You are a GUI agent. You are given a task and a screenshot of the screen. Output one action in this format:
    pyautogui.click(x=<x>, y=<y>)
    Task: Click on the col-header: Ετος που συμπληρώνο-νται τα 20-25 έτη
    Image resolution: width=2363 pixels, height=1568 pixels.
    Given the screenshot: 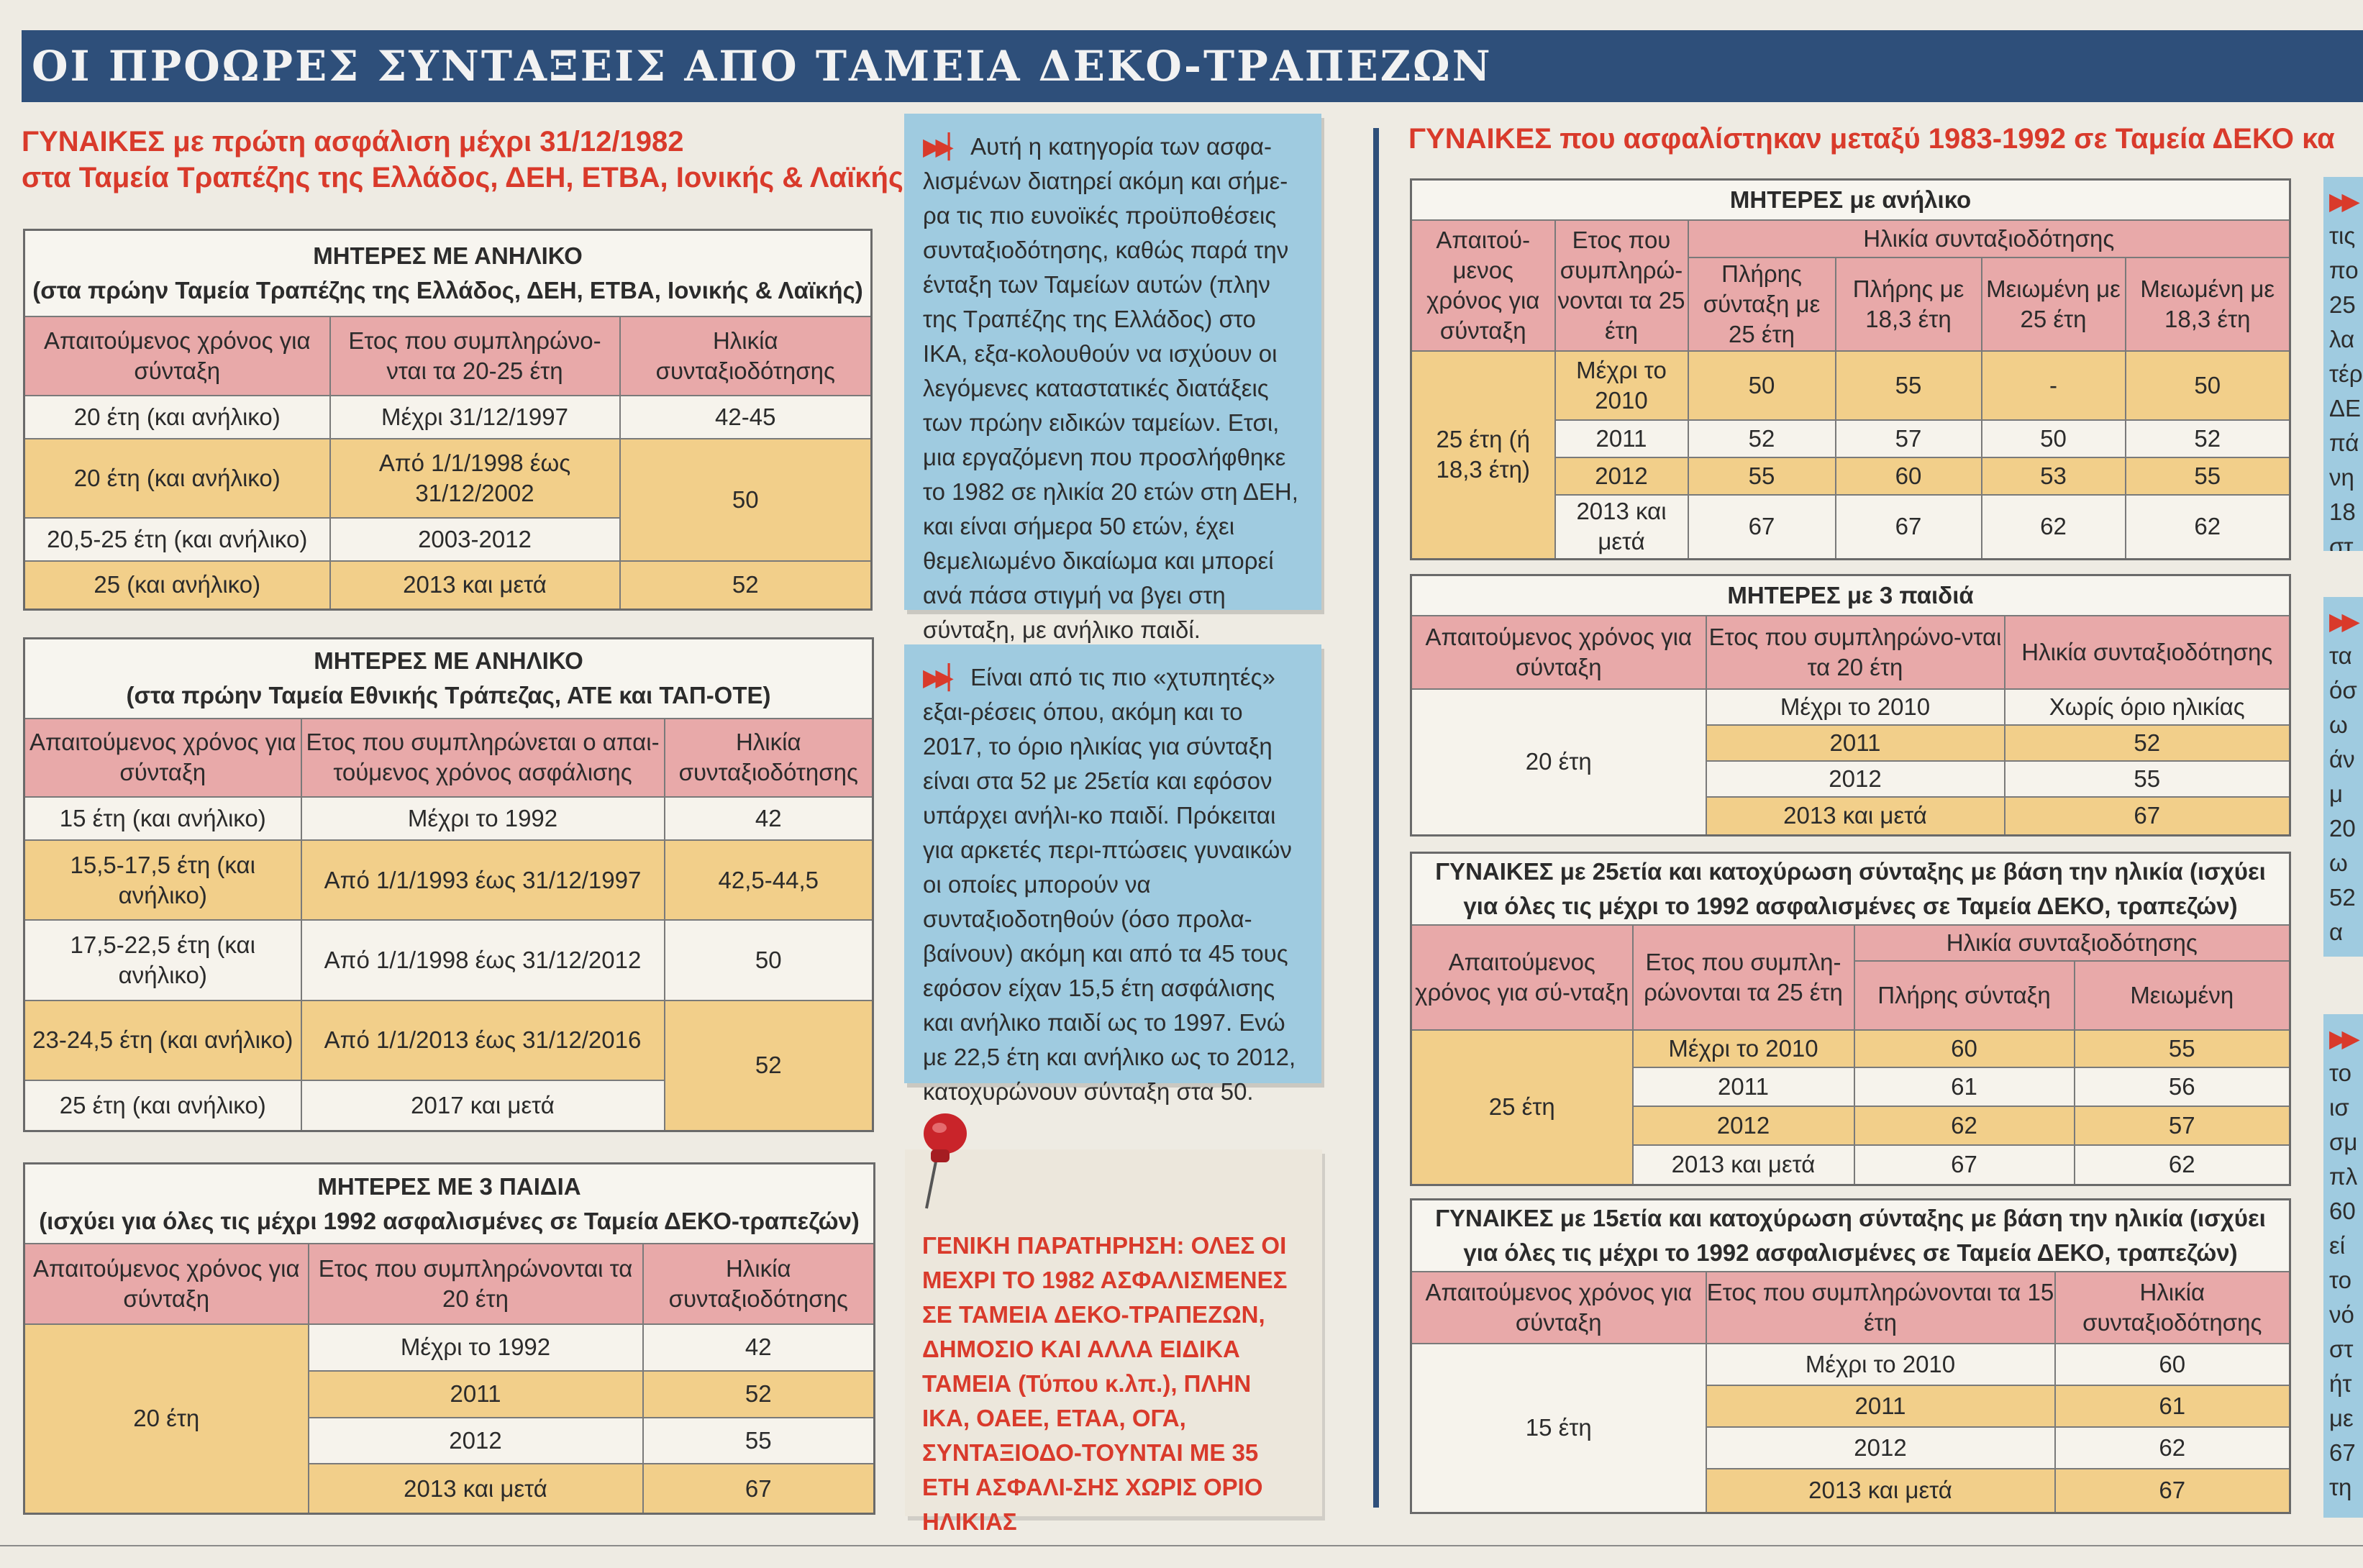 What is the action you would take?
    pyautogui.click(x=475, y=356)
    